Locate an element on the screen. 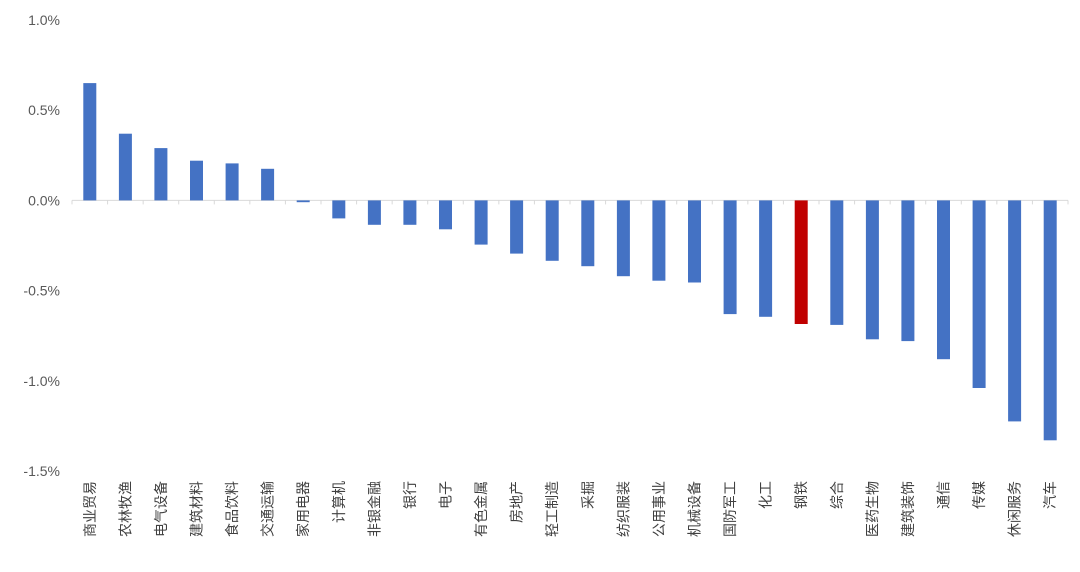  bar-交通运输 is located at coordinates (268, 184).